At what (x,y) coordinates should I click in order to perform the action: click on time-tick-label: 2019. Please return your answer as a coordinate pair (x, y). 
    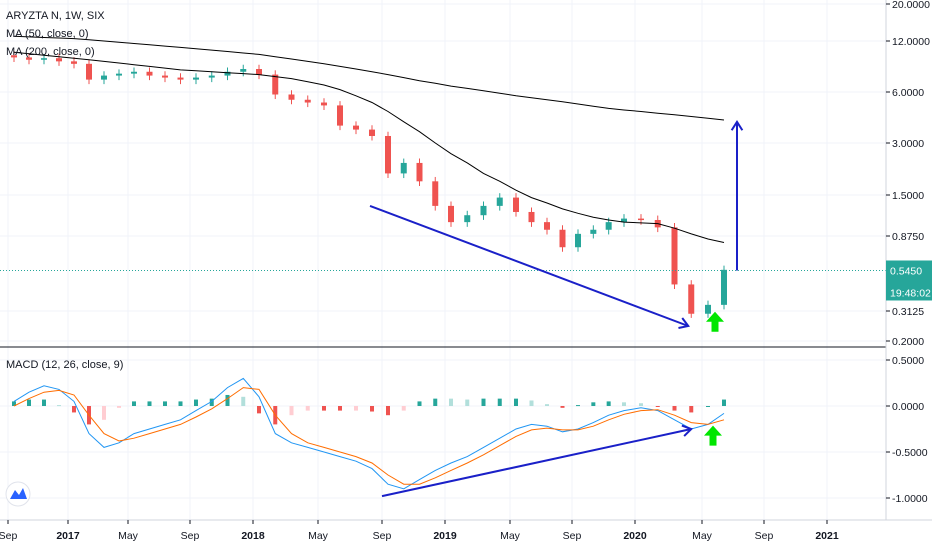
    Looking at the image, I should click on (445, 536).